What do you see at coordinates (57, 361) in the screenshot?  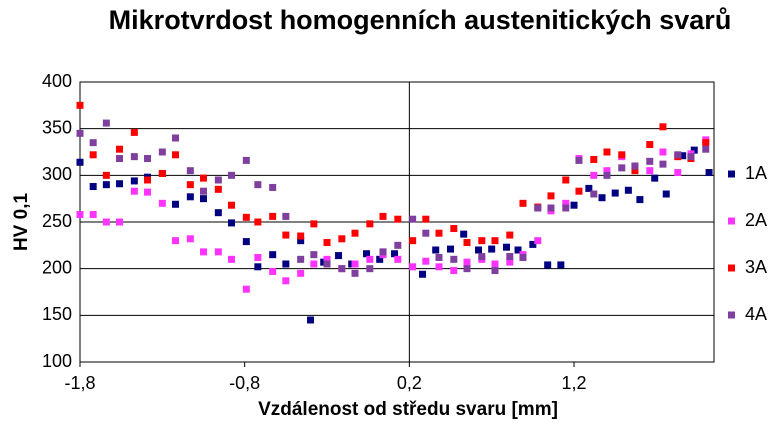 I see `y-tick-label: 100` at bounding box center [57, 361].